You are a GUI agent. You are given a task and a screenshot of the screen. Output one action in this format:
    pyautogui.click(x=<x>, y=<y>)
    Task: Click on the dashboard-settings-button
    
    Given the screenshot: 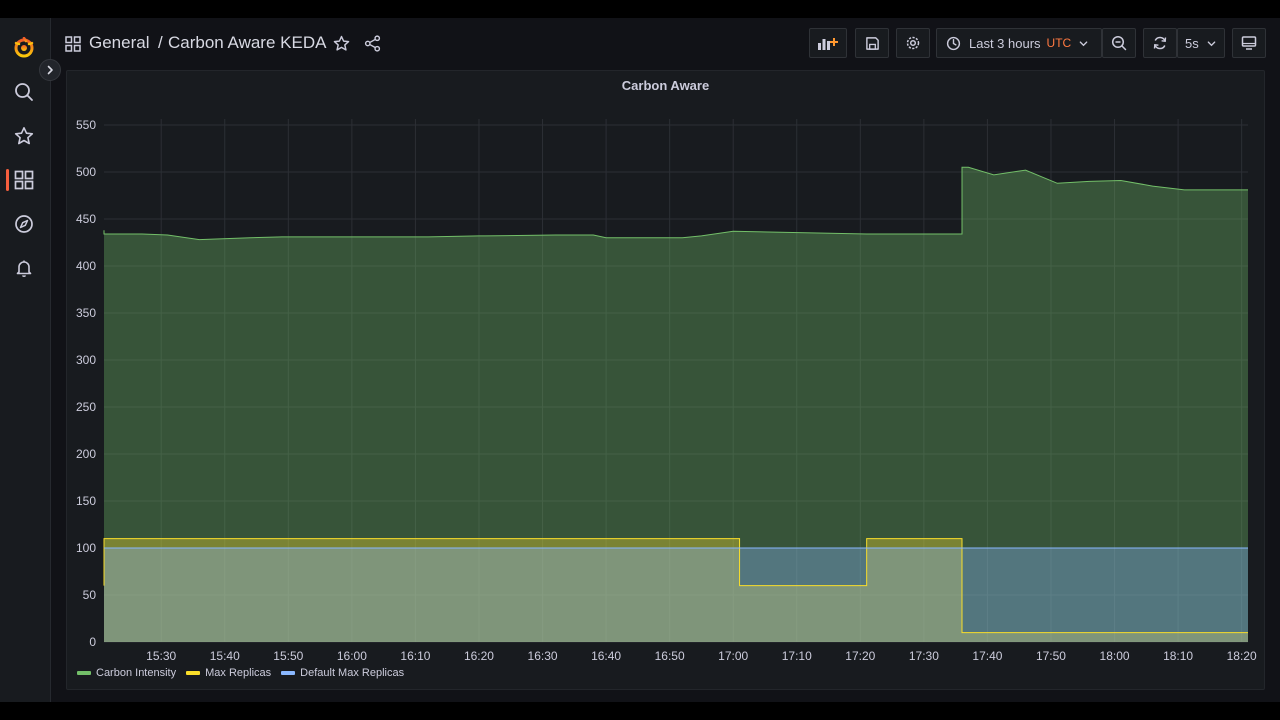 What is the action you would take?
    pyautogui.click(x=913, y=43)
    